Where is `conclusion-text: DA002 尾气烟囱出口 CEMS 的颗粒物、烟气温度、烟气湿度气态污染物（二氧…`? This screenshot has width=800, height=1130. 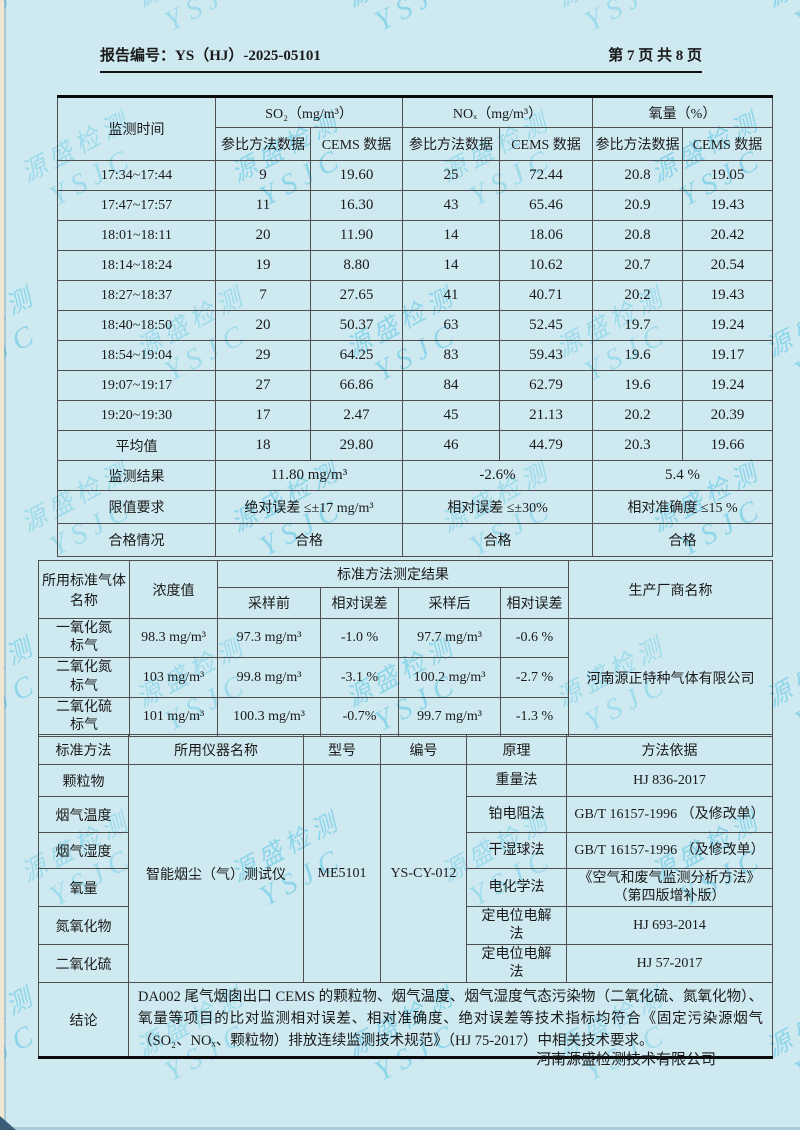 conclusion-text: DA002 尾气烟囱出口 CEMS 的颗粒物、烟气温度、烟气湿度气态污染物（二氧… is located at coordinates (450, 1020).